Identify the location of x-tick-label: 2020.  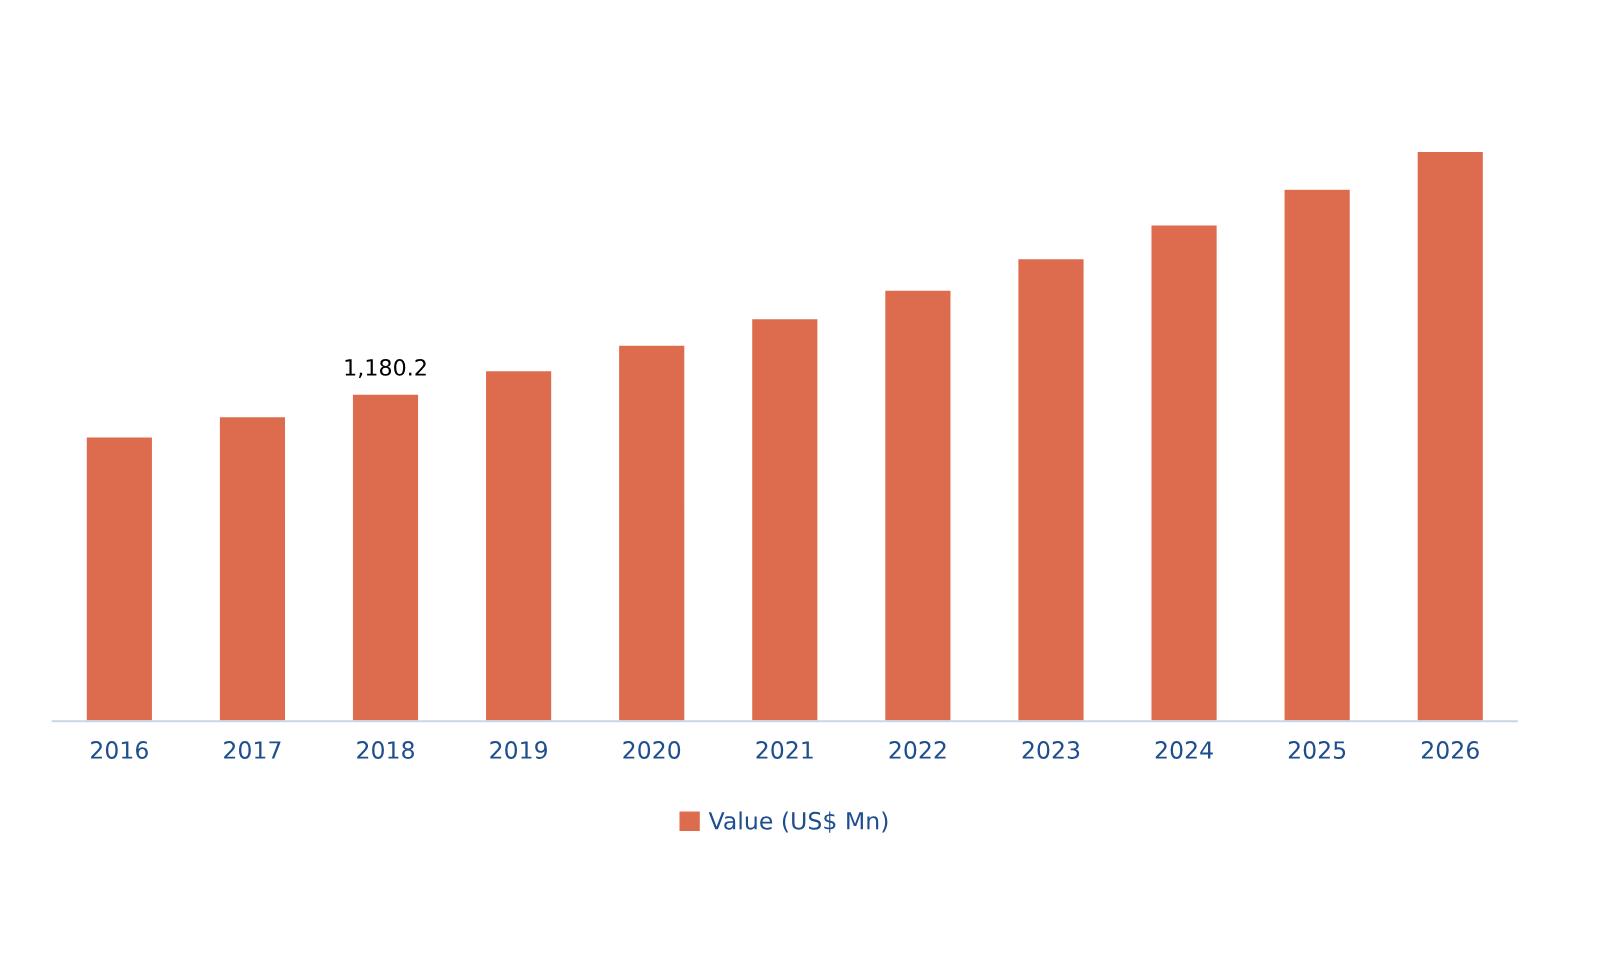
(652, 750).